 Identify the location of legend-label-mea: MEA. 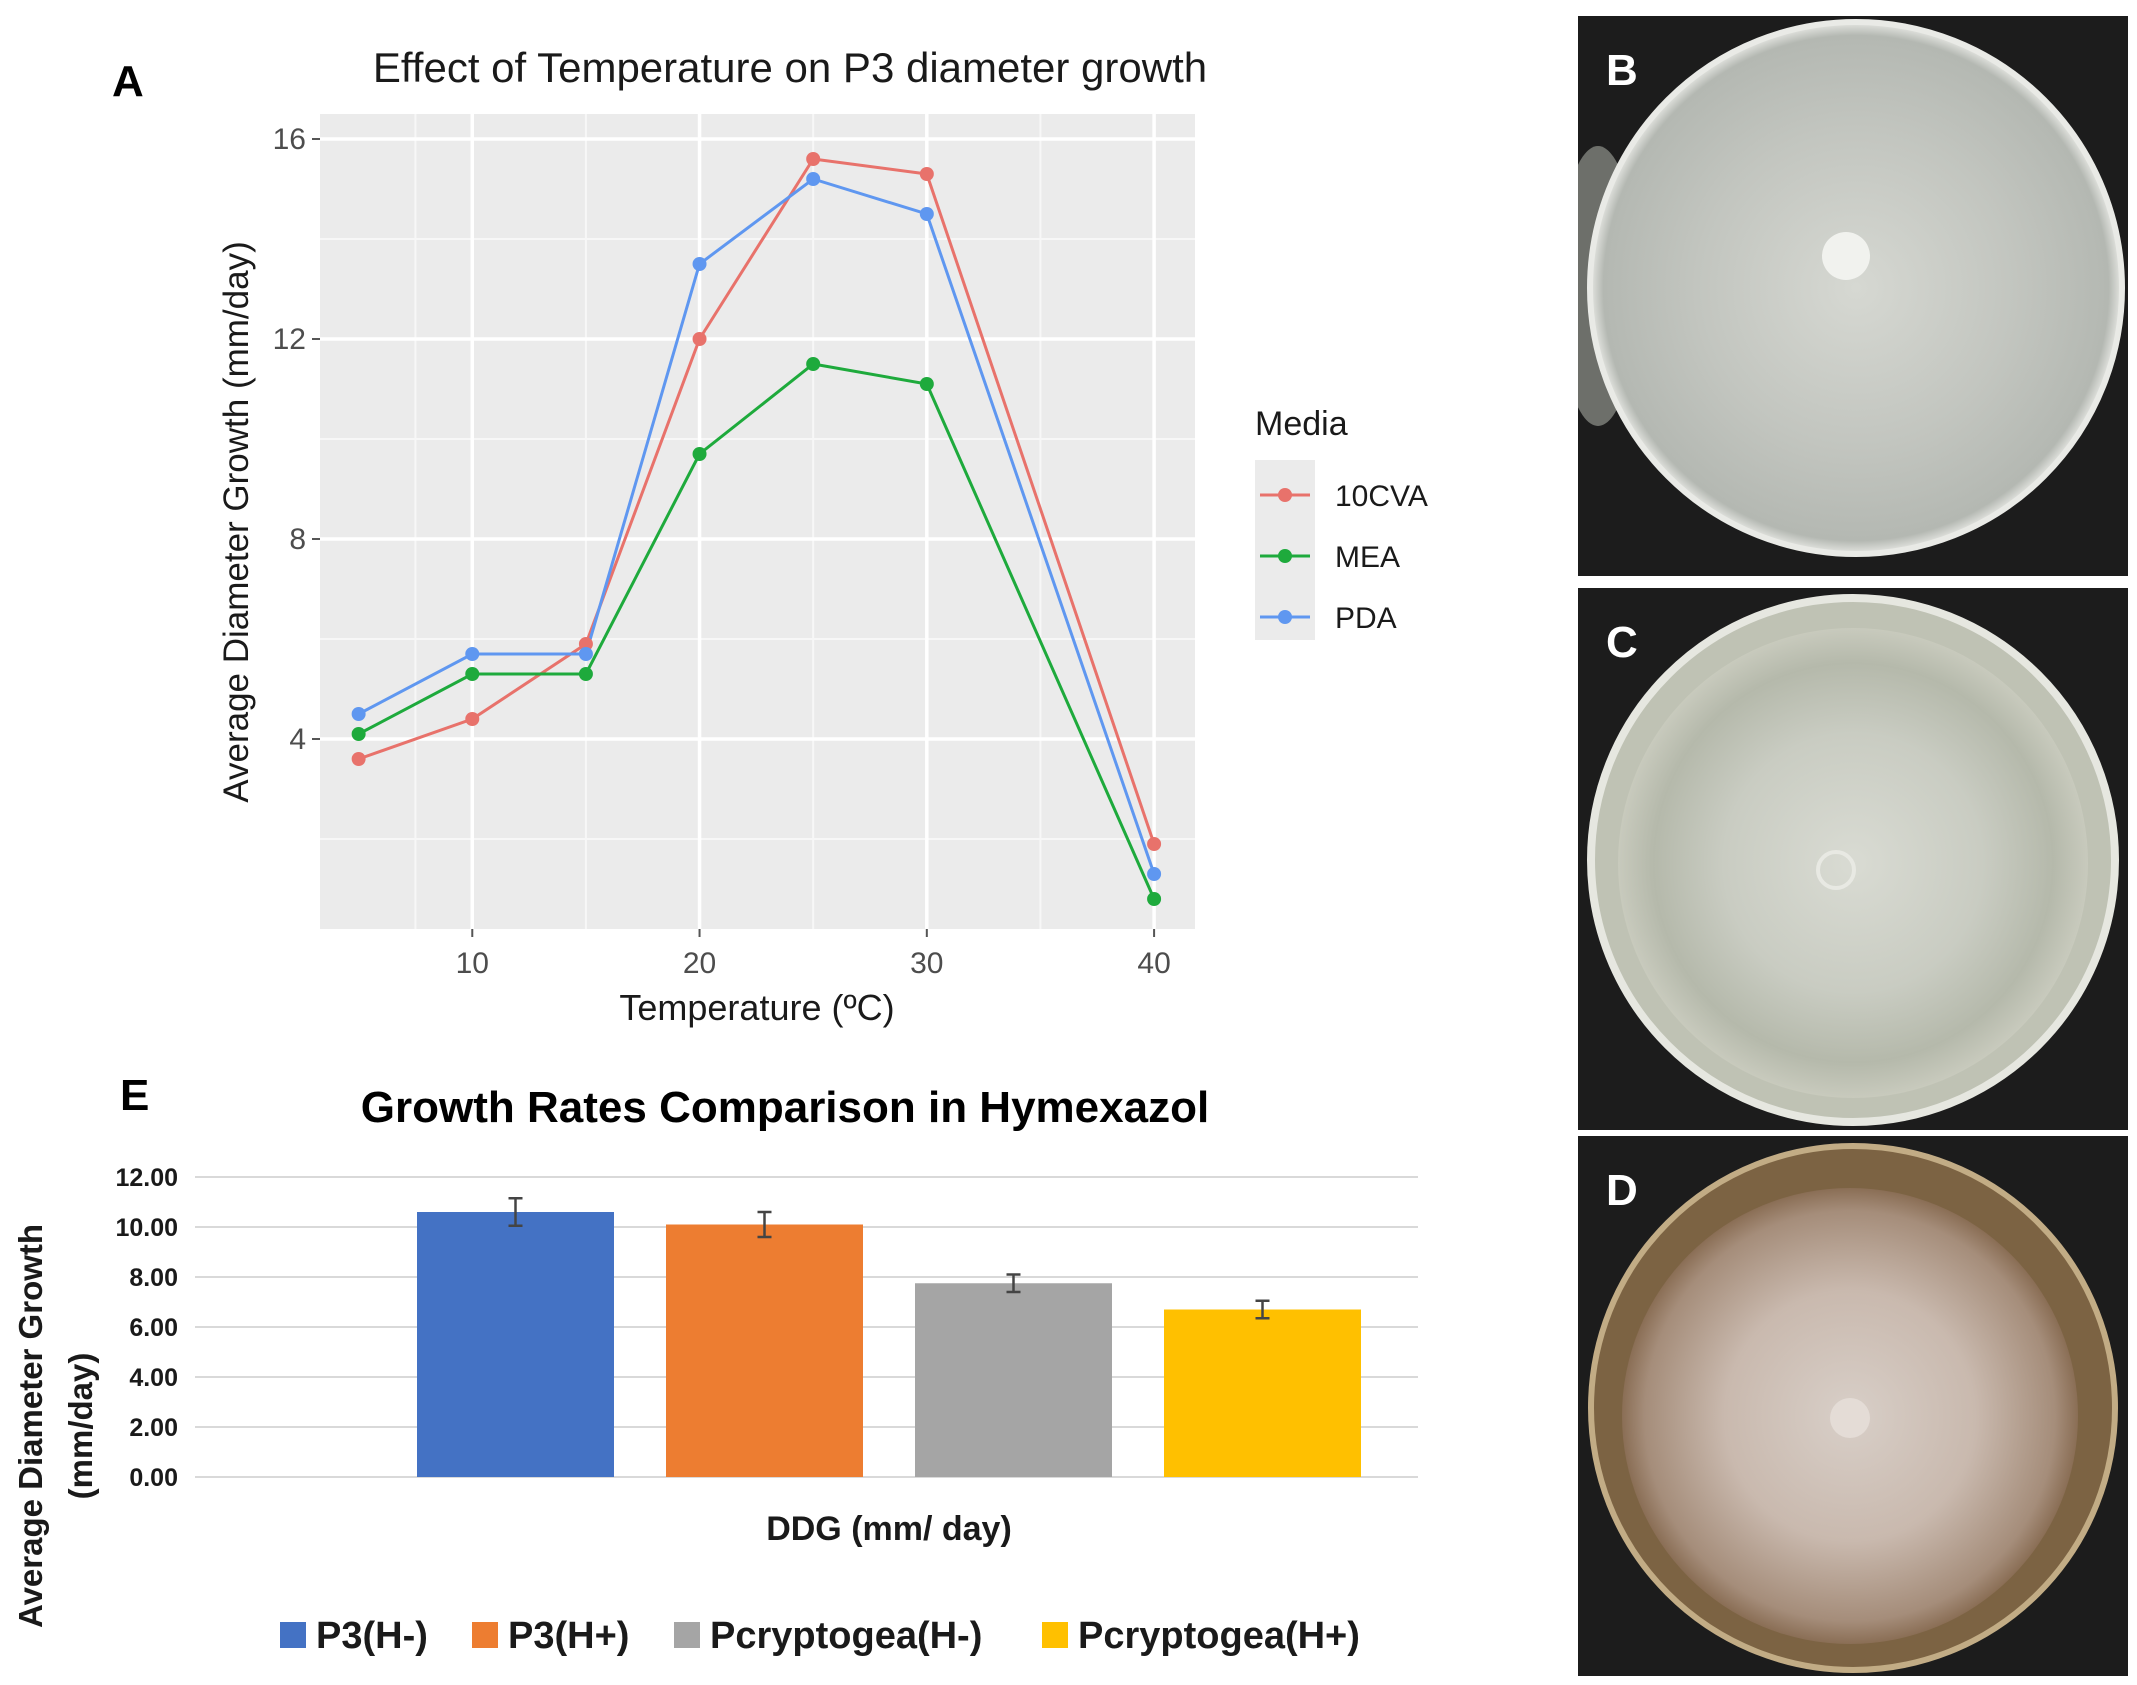
(1367, 557).